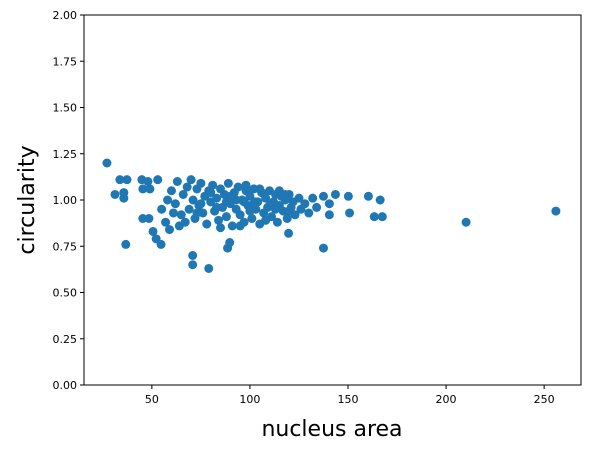 The width and height of the screenshot is (590, 452). What do you see at coordinates (65, 293) in the screenshot?
I see `y-tick-label: 0.50` at bounding box center [65, 293].